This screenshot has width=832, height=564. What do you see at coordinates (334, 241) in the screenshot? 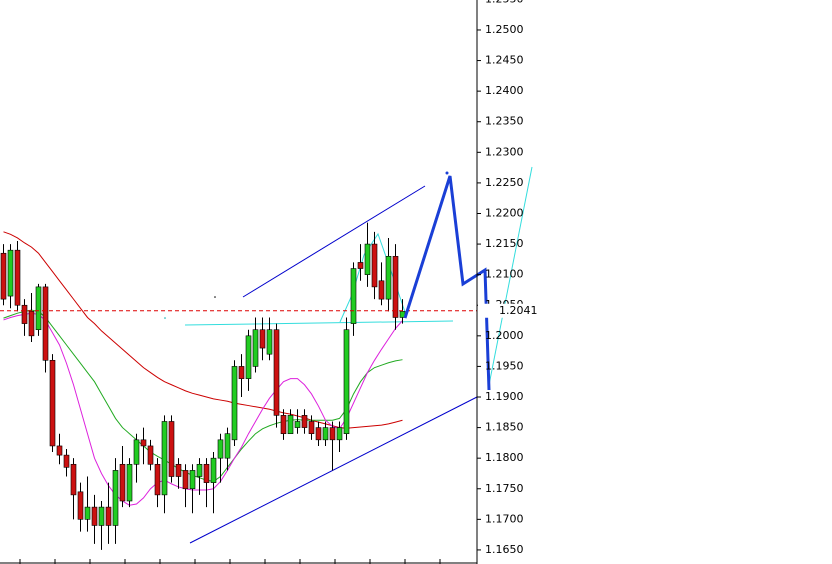
I see `channel-upper` at bounding box center [334, 241].